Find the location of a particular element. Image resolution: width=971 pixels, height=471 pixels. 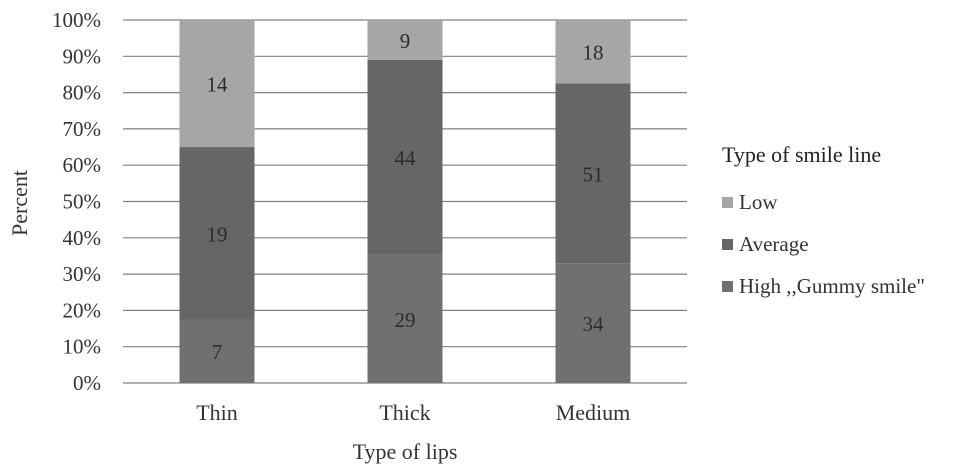

data-label: 19 is located at coordinates (217, 234).